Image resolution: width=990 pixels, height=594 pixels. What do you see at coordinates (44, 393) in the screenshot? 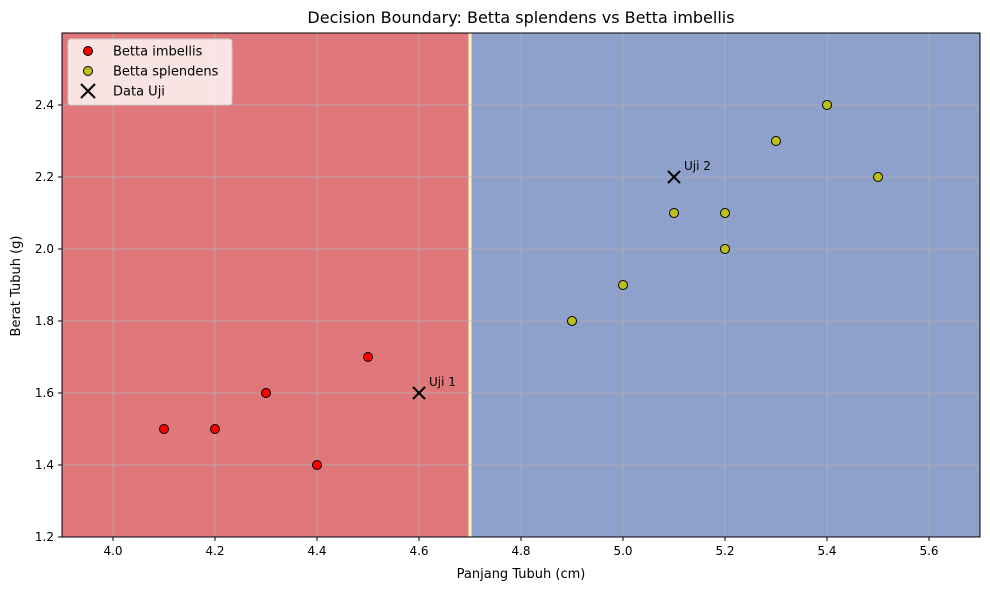
I see `y-tick-label: 1.6` at bounding box center [44, 393].